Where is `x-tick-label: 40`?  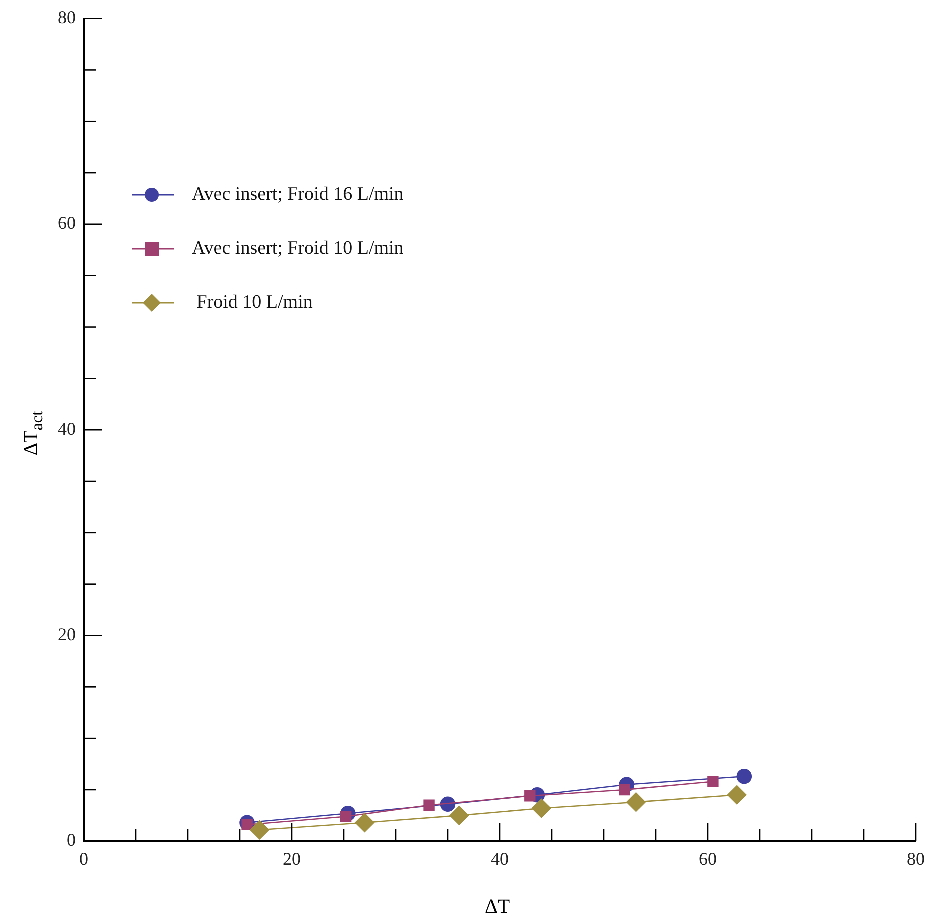
x-tick-label: 40 is located at coordinates (500, 858).